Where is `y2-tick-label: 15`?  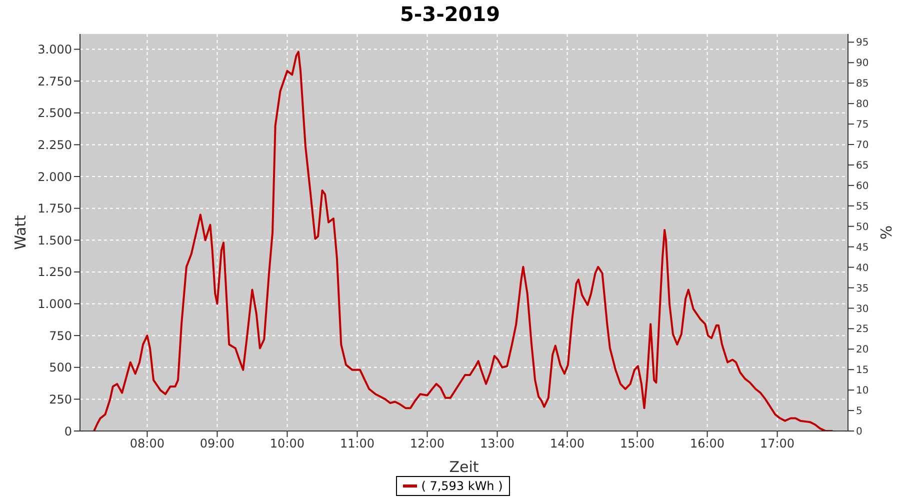
y2-tick-label: 15 is located at coordinates (862, 370).